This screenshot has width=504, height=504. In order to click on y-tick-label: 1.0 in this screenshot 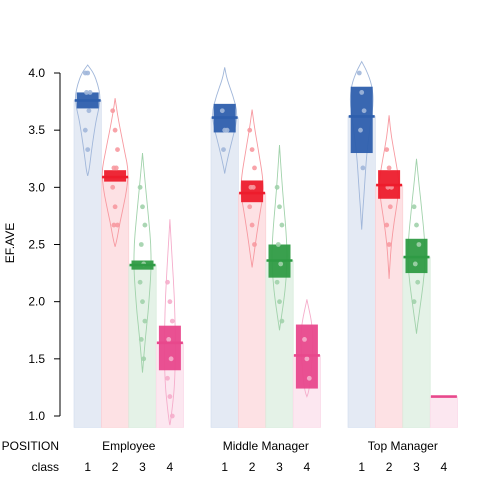, I will do `click(36, 416)`.